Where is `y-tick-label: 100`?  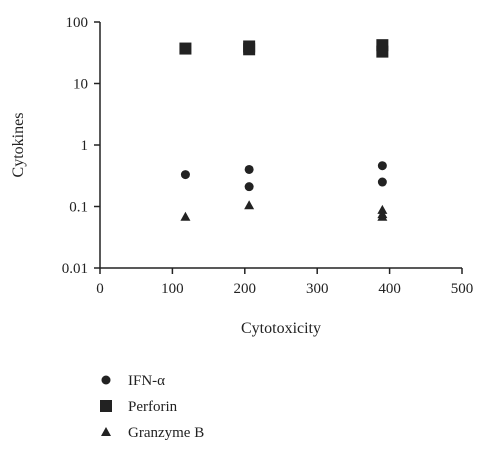 y-tick-label: 100 is located at coordinates (77, 23).